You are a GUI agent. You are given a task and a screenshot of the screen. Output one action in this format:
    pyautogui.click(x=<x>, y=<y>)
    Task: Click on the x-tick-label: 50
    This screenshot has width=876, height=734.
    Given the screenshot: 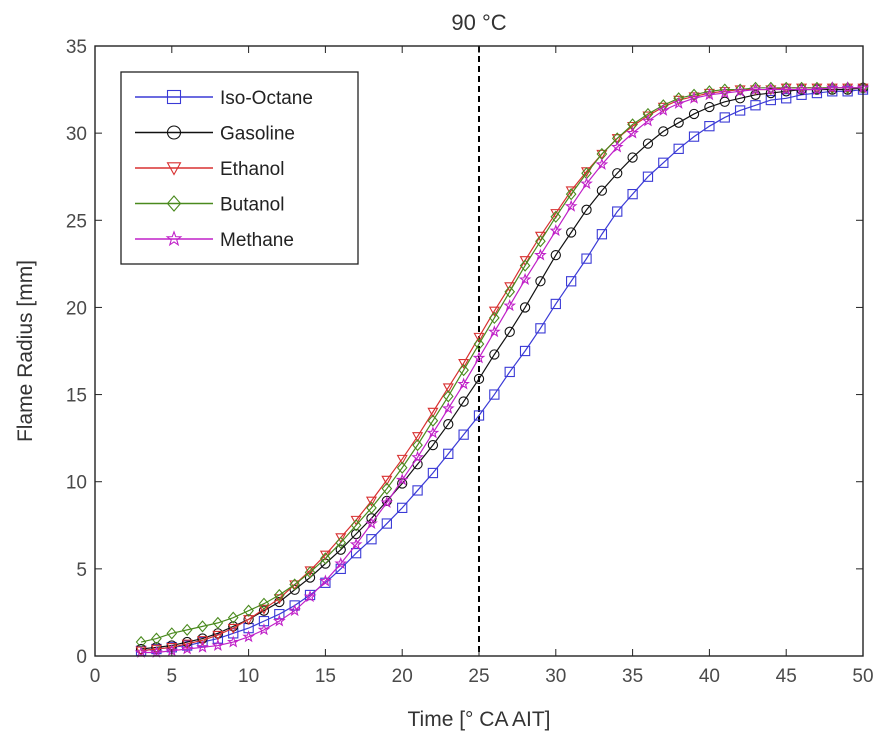 What is the action you would take?
    pyautogui.click(x=862, y=676)
    